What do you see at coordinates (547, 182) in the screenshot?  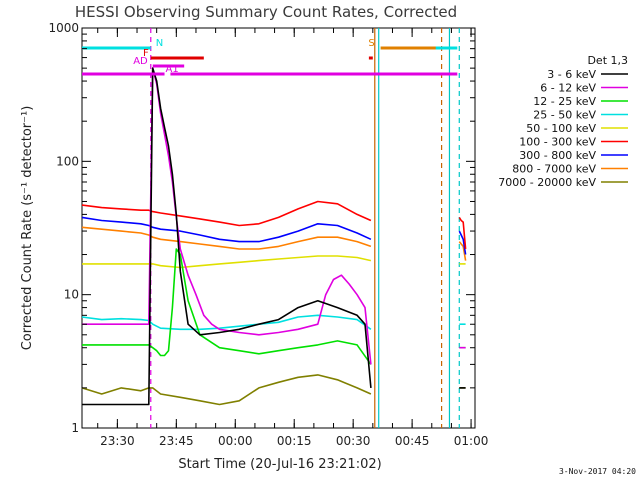 I see `legend-entry-label: 7000 - 20000 keV` at bounding box center [547, 182].